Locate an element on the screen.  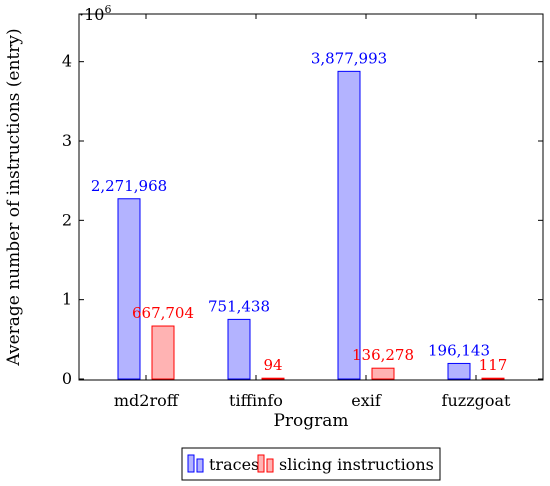
data-label-traces: 2,271,968 is located at coordinates (129, 186).